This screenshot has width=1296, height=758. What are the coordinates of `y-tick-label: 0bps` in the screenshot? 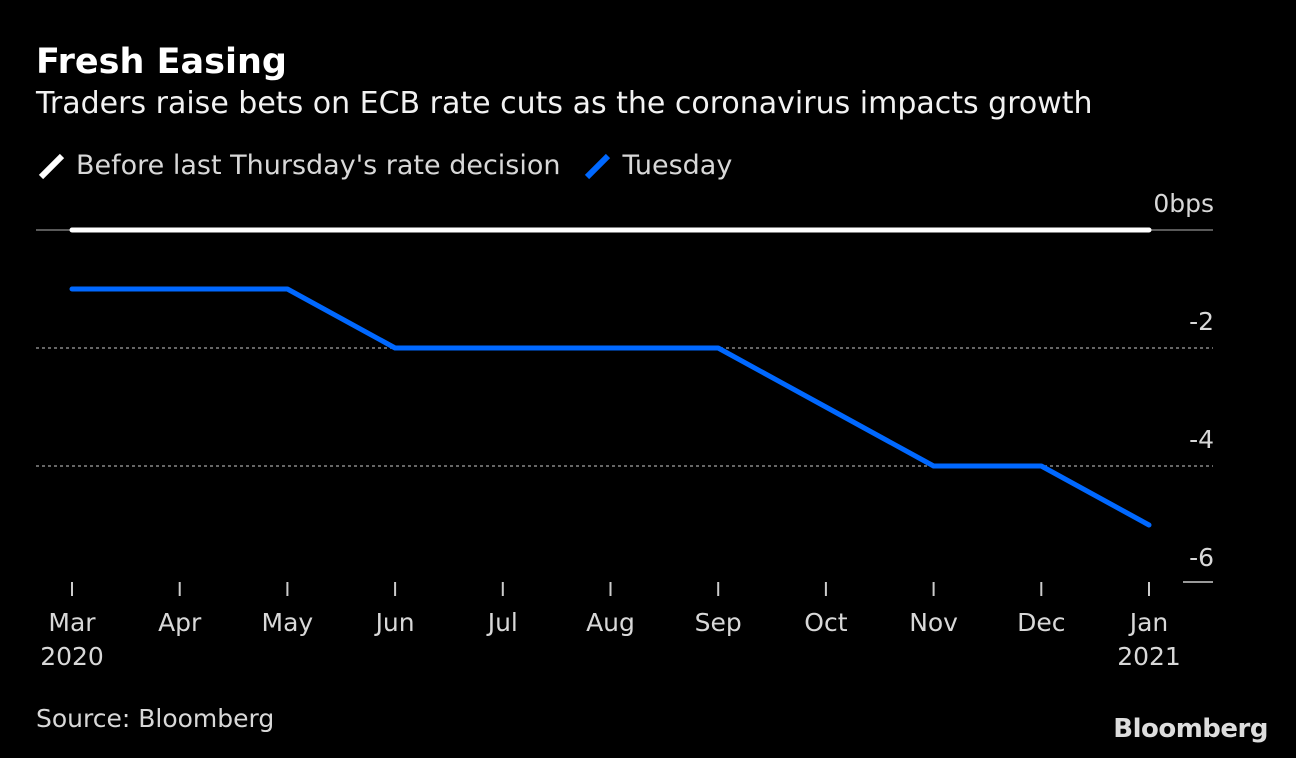 It's located at (1183, 203).